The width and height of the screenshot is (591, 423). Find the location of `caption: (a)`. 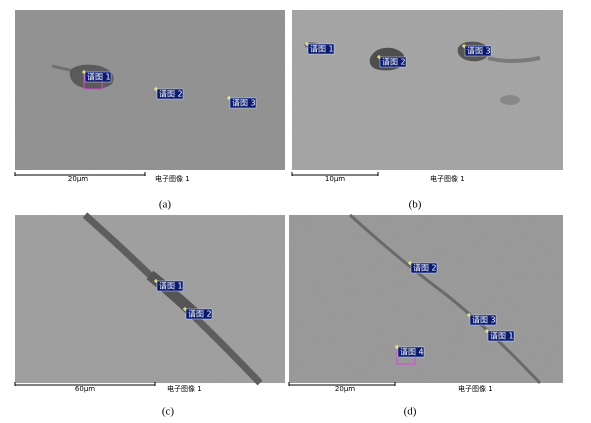

caption: (a) is located at coordinates (165, 205).